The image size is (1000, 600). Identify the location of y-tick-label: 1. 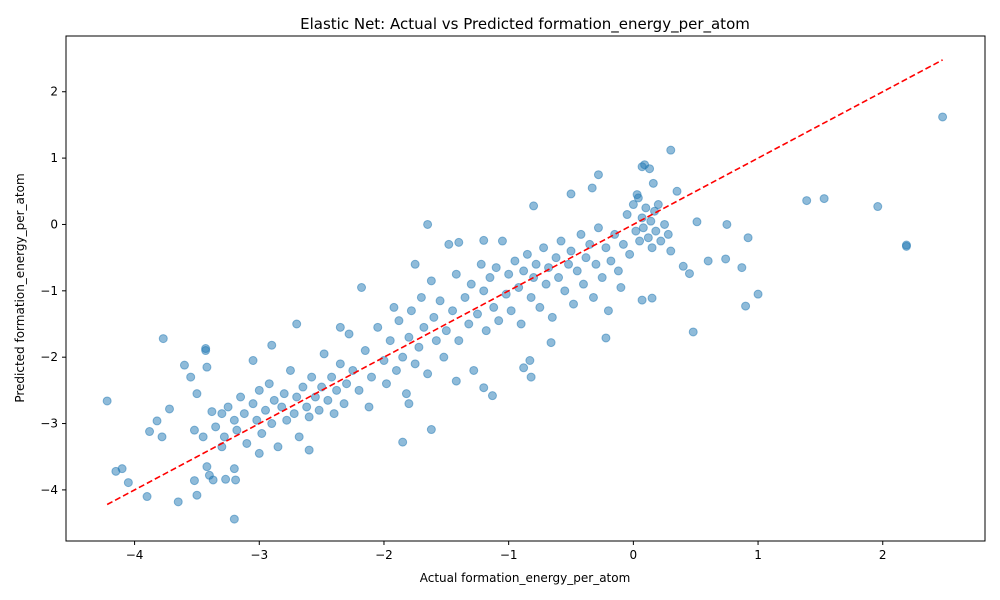
(54, 158).